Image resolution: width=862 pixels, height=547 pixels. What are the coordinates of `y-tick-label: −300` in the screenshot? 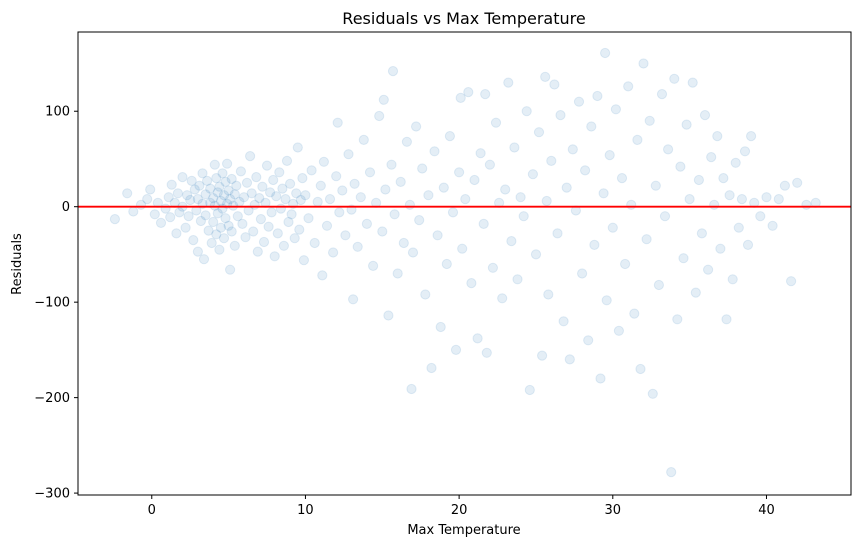 It's located at (52, 494).